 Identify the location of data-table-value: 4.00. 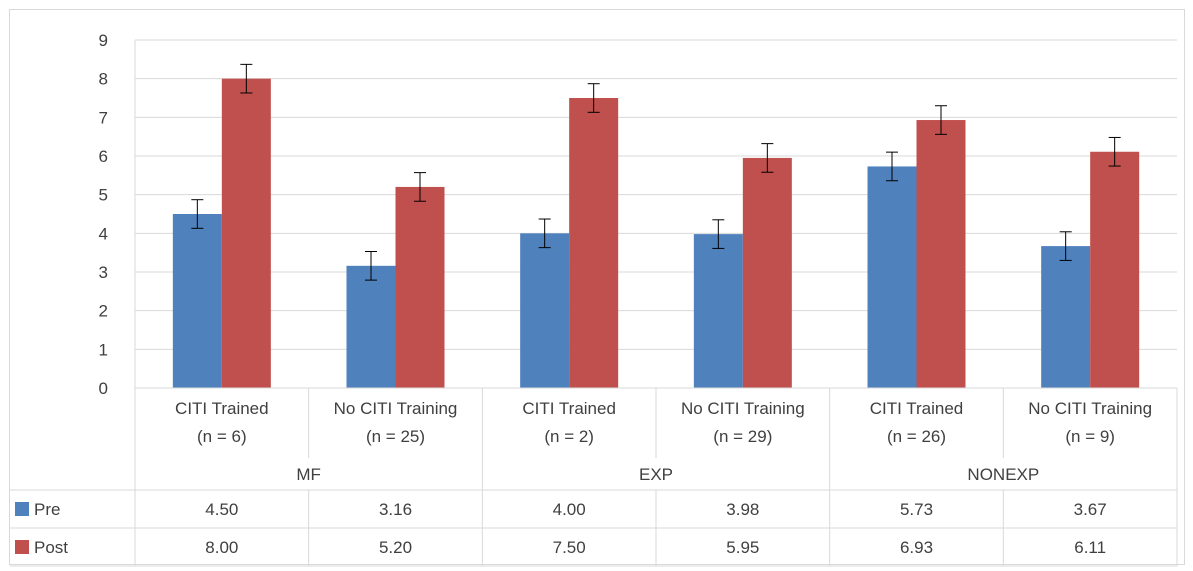
(569, 509).